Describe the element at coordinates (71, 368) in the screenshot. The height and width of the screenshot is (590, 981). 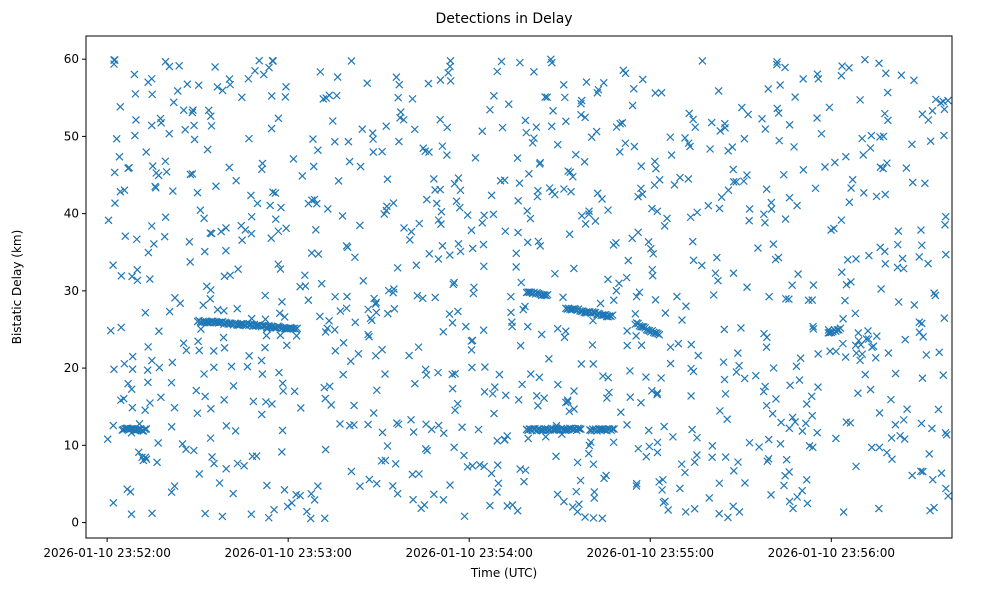
I see `y-tick-label: 20` at that location.